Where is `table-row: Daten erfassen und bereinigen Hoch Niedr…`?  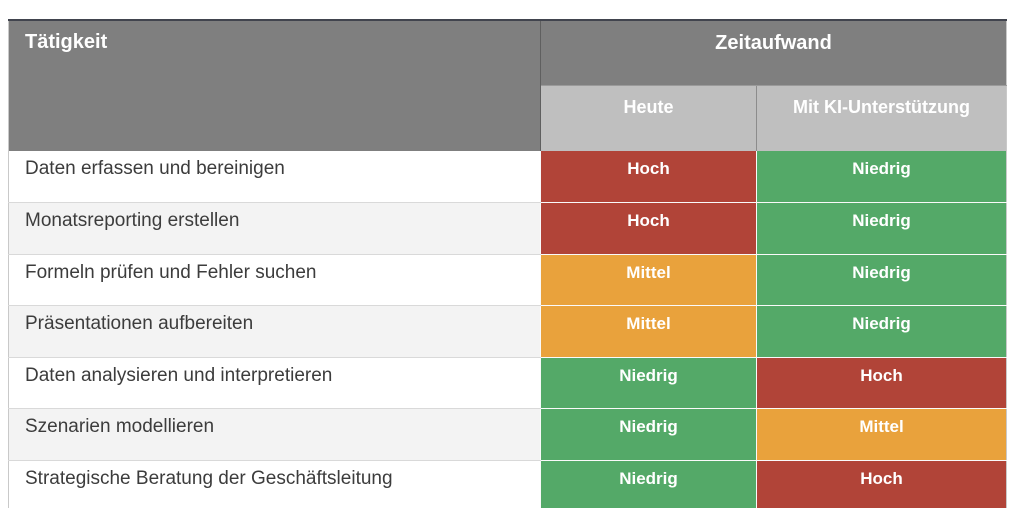 table-row: Daten erfassen und bereinigen Hoch Niedr… is located at coordinates (507, 177).